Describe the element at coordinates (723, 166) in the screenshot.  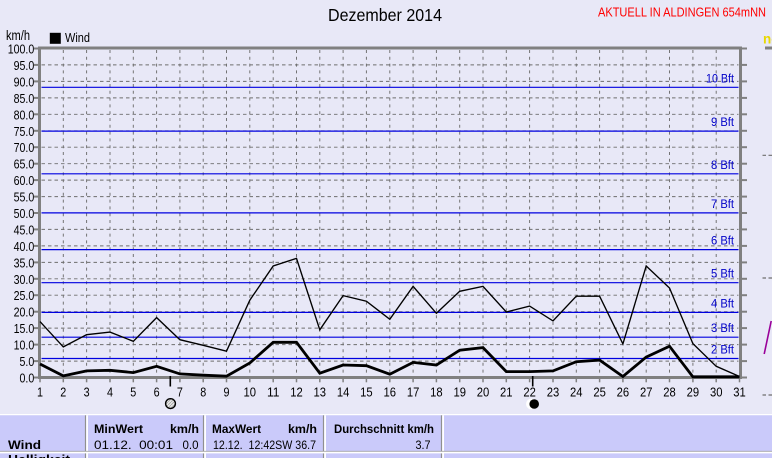
I see `svg-text: 8 Bft` at that location.